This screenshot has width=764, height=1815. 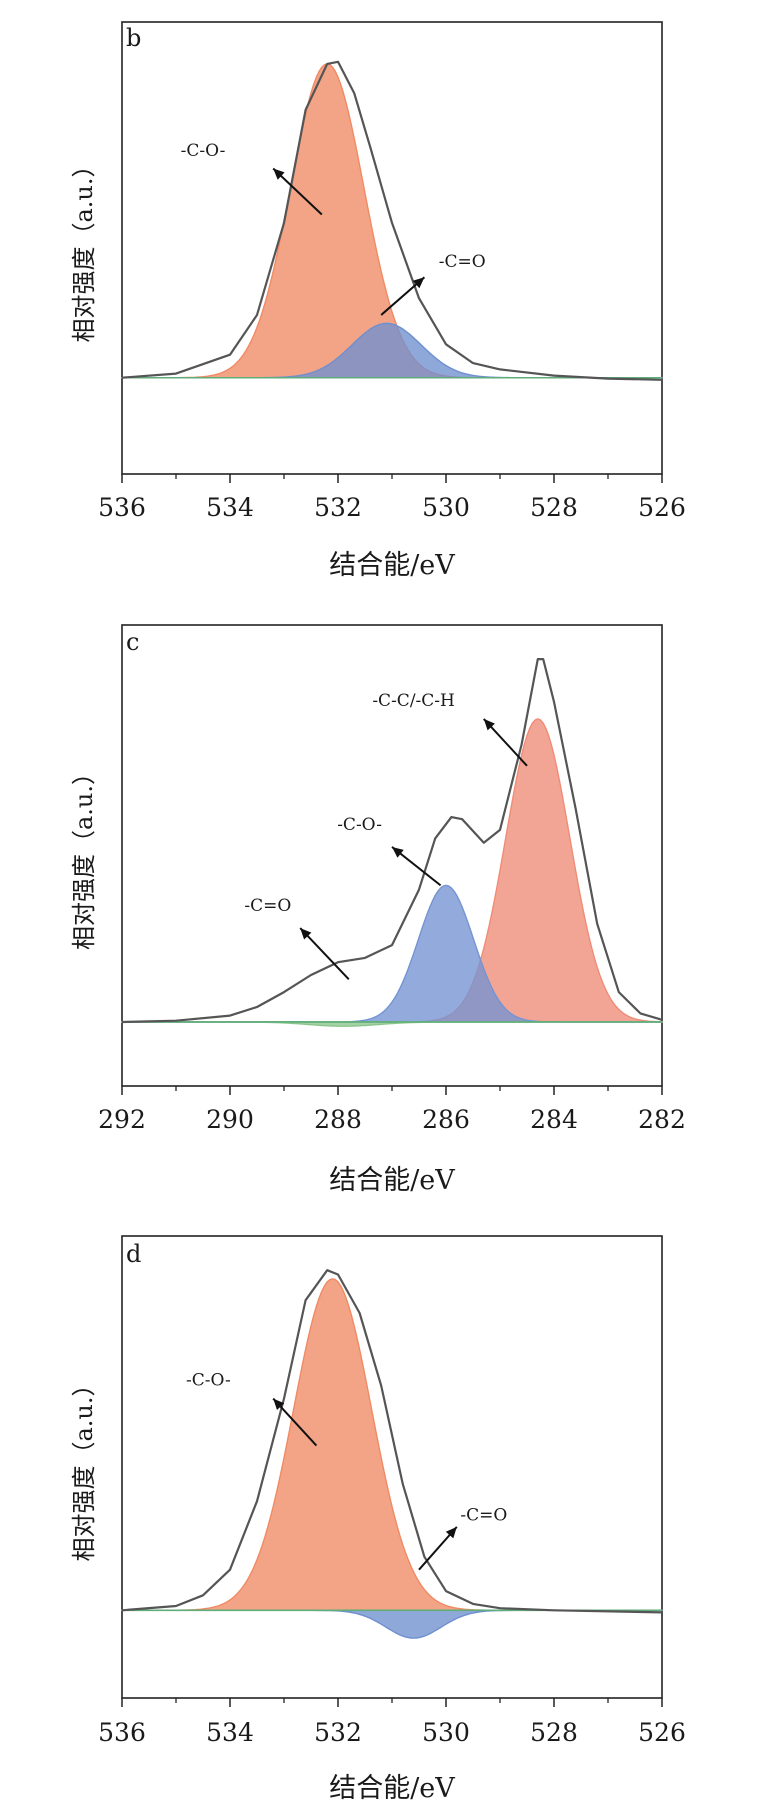 I want to click on panel-label: c, so click(x=132, y=642).